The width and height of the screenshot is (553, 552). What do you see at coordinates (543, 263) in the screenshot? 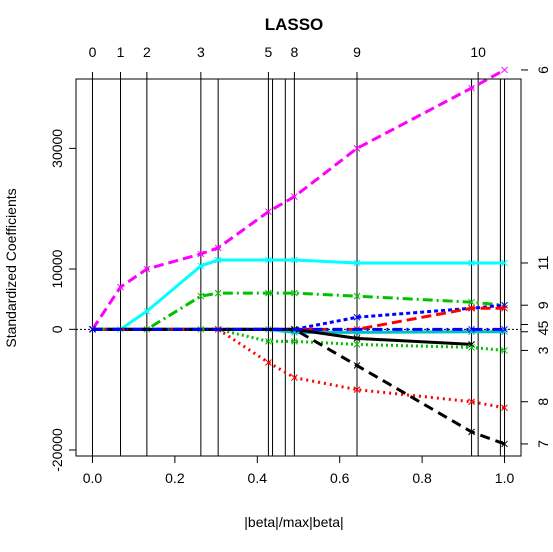
I see `right-tick-label: 11` at bounding box center [543, 263].